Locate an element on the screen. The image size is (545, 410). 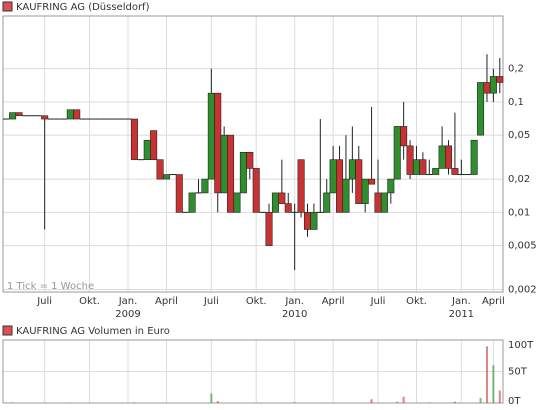
plot-frame is located at coordinates (253, 371).